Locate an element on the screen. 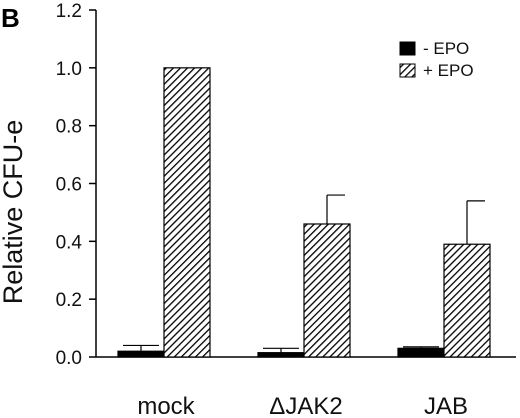  y-tick-label: 1.0 is located at coordinates (69, 69).